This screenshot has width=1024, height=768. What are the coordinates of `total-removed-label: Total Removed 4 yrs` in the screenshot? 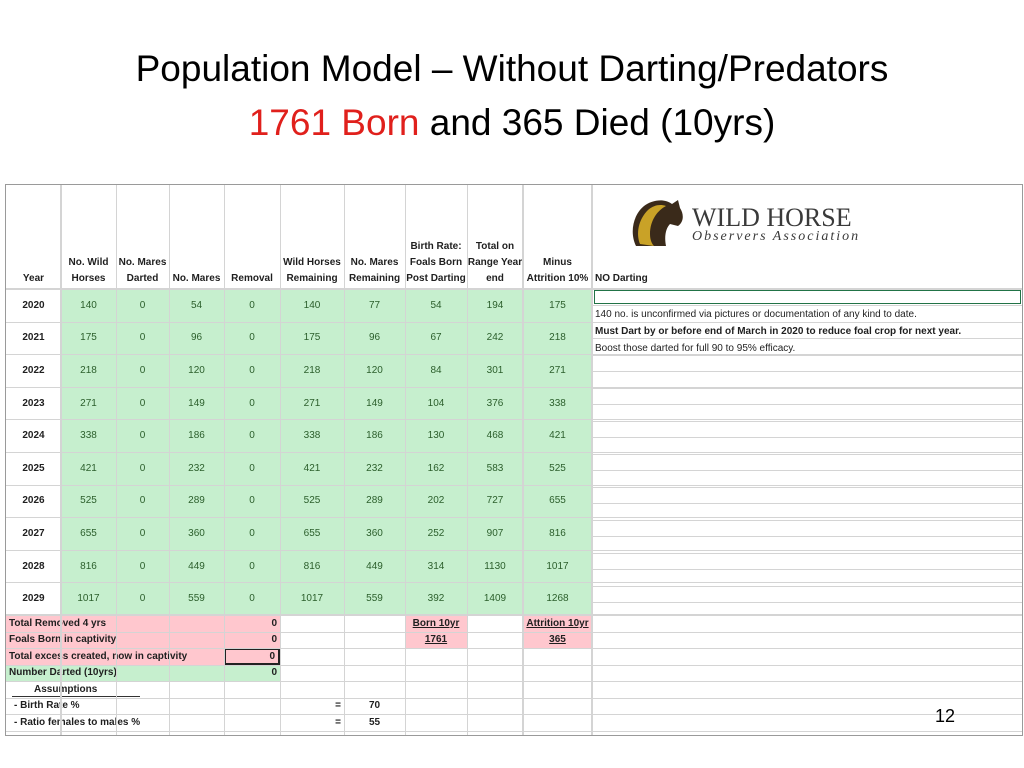 It's located at (58, 623).